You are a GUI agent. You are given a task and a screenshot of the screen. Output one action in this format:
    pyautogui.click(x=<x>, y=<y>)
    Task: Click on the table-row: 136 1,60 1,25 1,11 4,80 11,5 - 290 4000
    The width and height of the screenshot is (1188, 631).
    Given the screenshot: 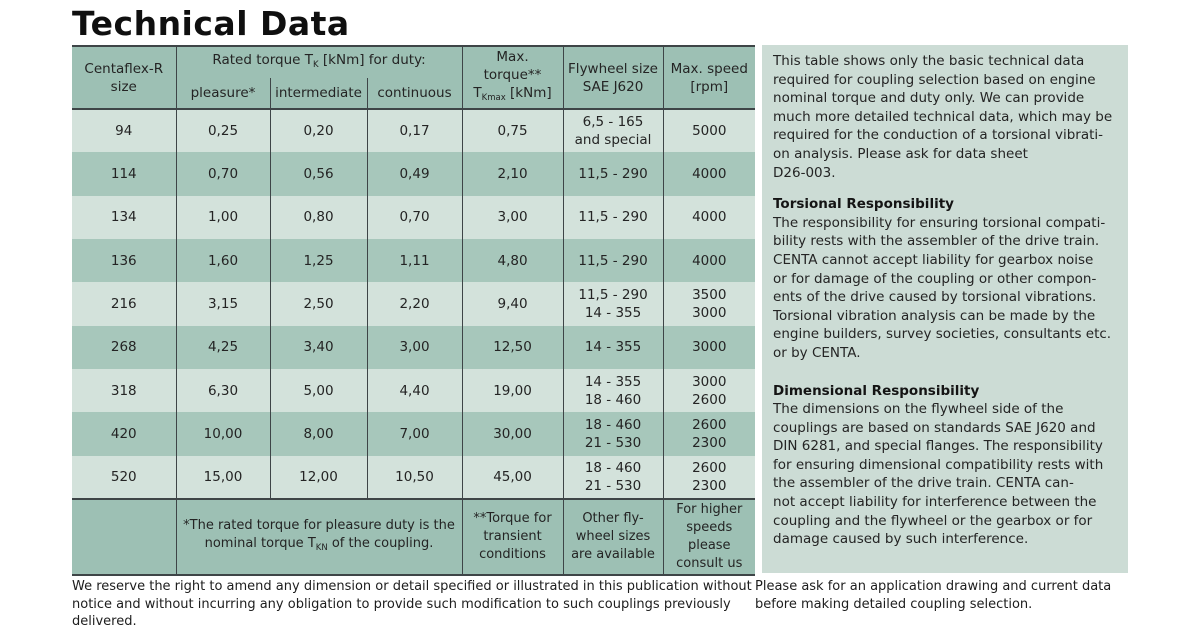 What is the action you would take?
    pyautogui.click(x=414, y=260)
    